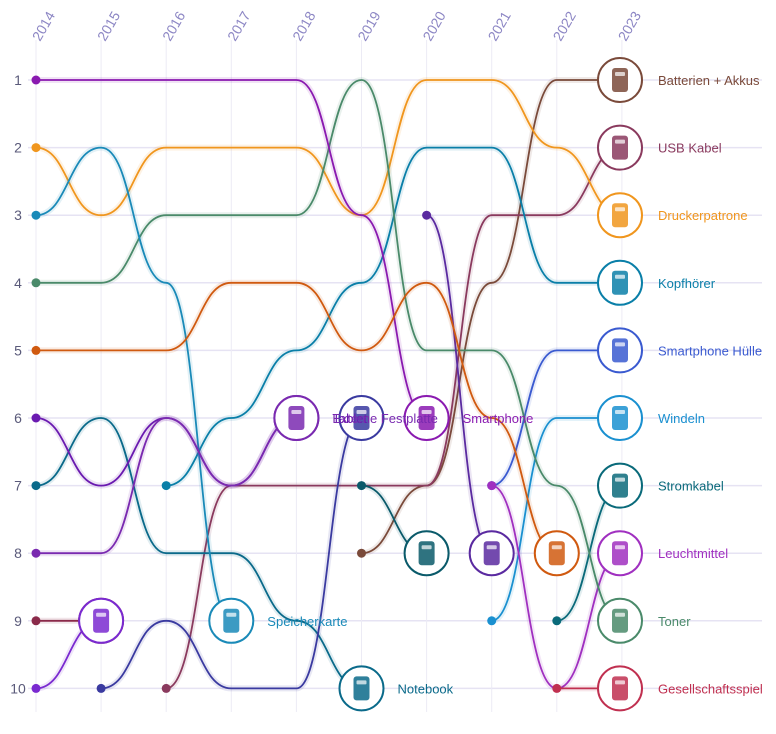 The height and width of the screenshot is (734, 776). I want to click on battery-icon, so click(620, 80).